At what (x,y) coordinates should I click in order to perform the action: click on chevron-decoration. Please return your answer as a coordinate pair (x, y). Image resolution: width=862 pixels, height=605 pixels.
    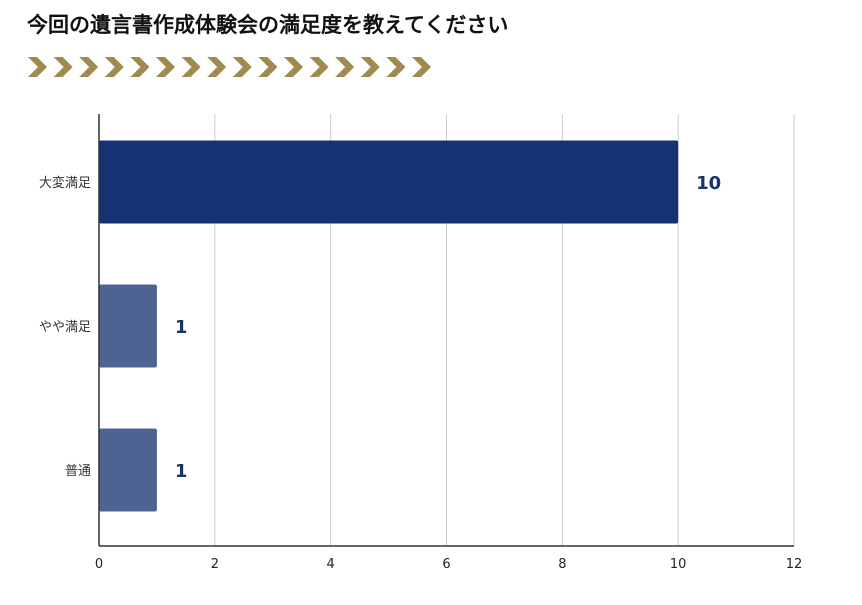
    Looking at the image, I should click on (229, 67).